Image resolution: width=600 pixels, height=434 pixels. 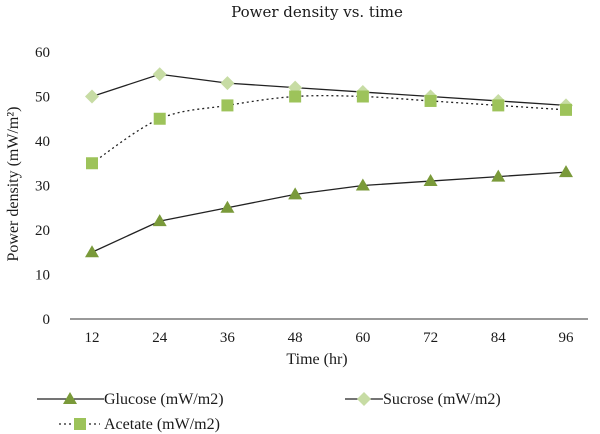 What do you see at coordinates (362, 338) in the screenshot?
I see `x-tick-label: 60` at bounding box center [362, 338].